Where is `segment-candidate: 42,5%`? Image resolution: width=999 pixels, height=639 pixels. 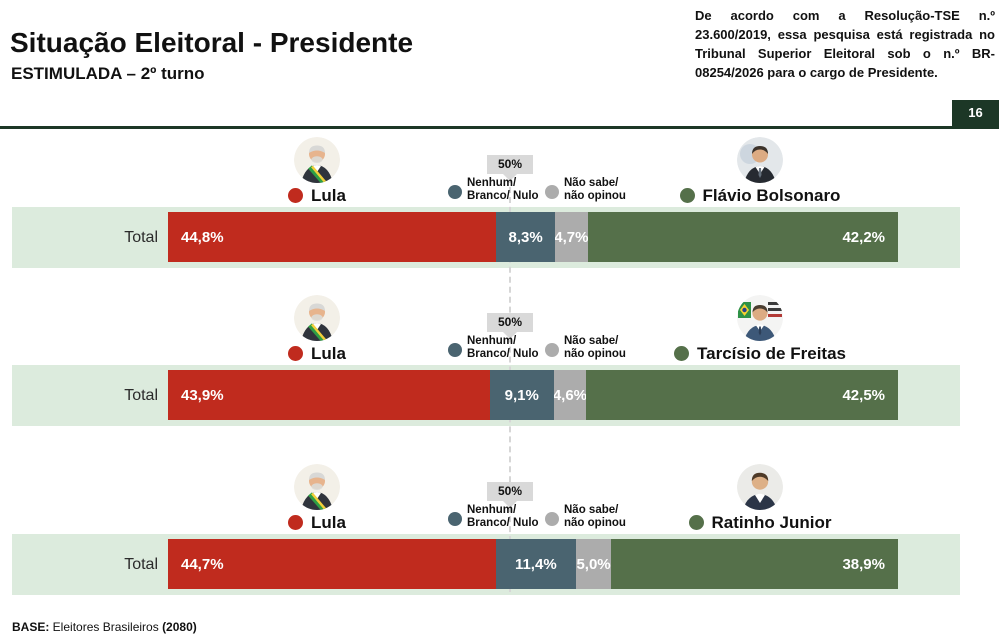
segment-candidate: 42,5% is located at coordinates (742, 395).